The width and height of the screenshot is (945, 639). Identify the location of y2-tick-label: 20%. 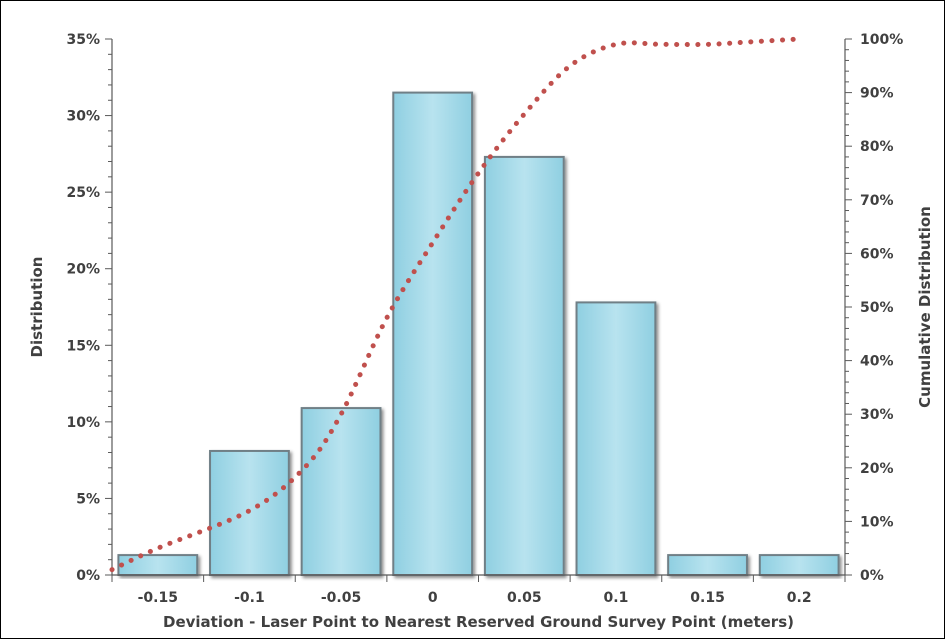
(877, 469).